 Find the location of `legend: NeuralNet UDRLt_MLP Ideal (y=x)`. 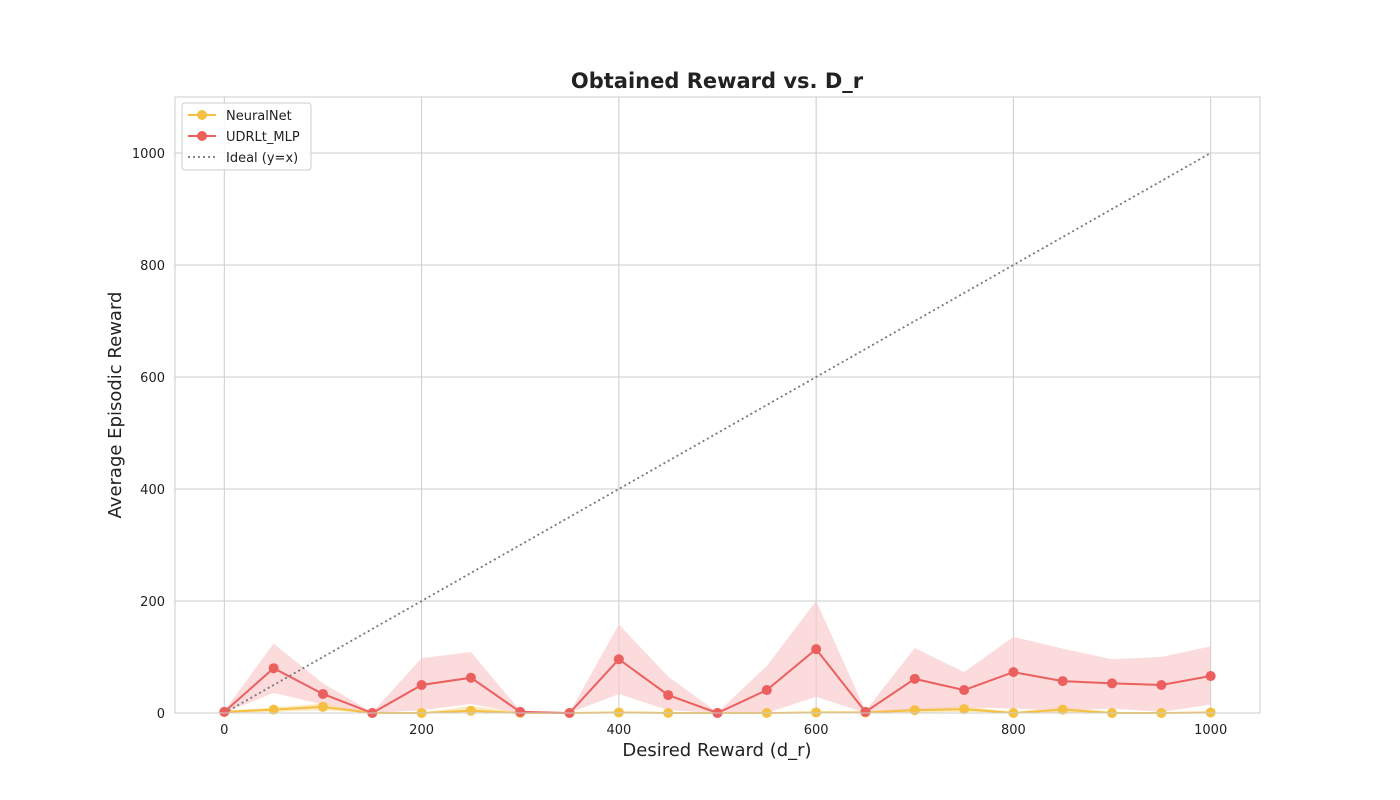

legend: NeuralNet UDRLt_MLP Ideal (y=x) is located at coordinates (246, 136).